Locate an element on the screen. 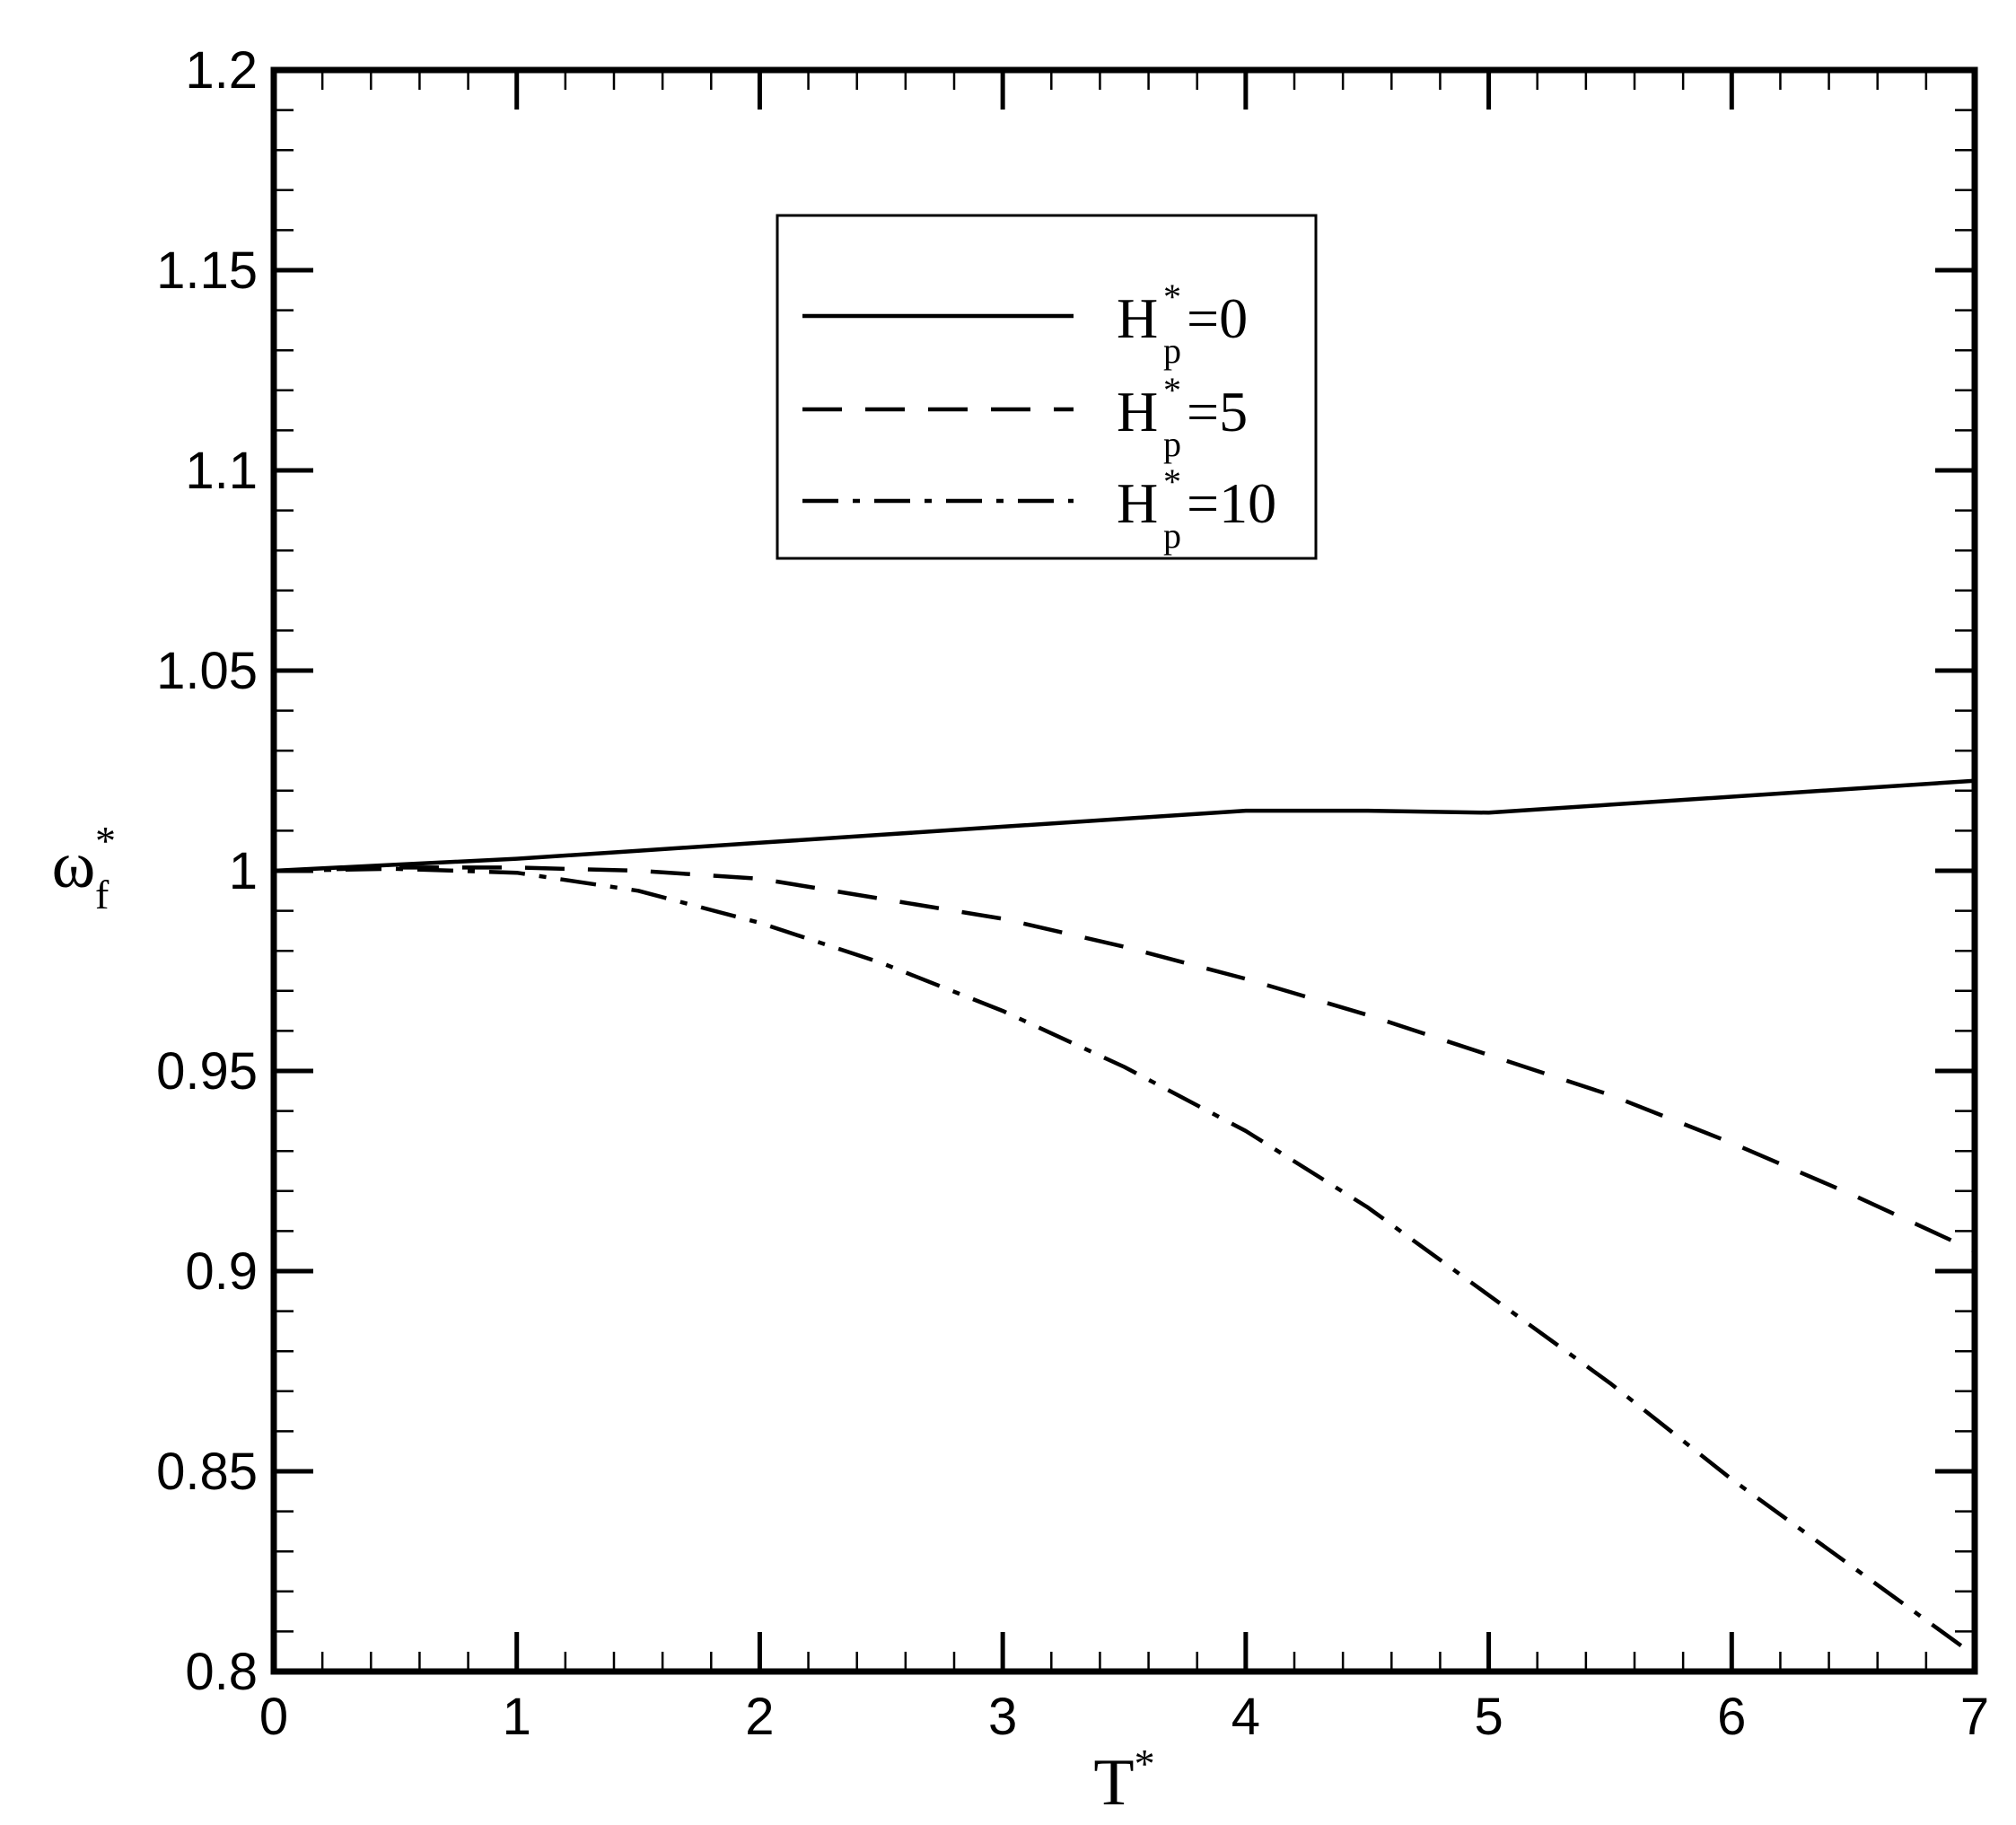 The height and width of the screenshot is (1825, 2016). y-tick-label: 1.2 is located at coordinates (221, 70).